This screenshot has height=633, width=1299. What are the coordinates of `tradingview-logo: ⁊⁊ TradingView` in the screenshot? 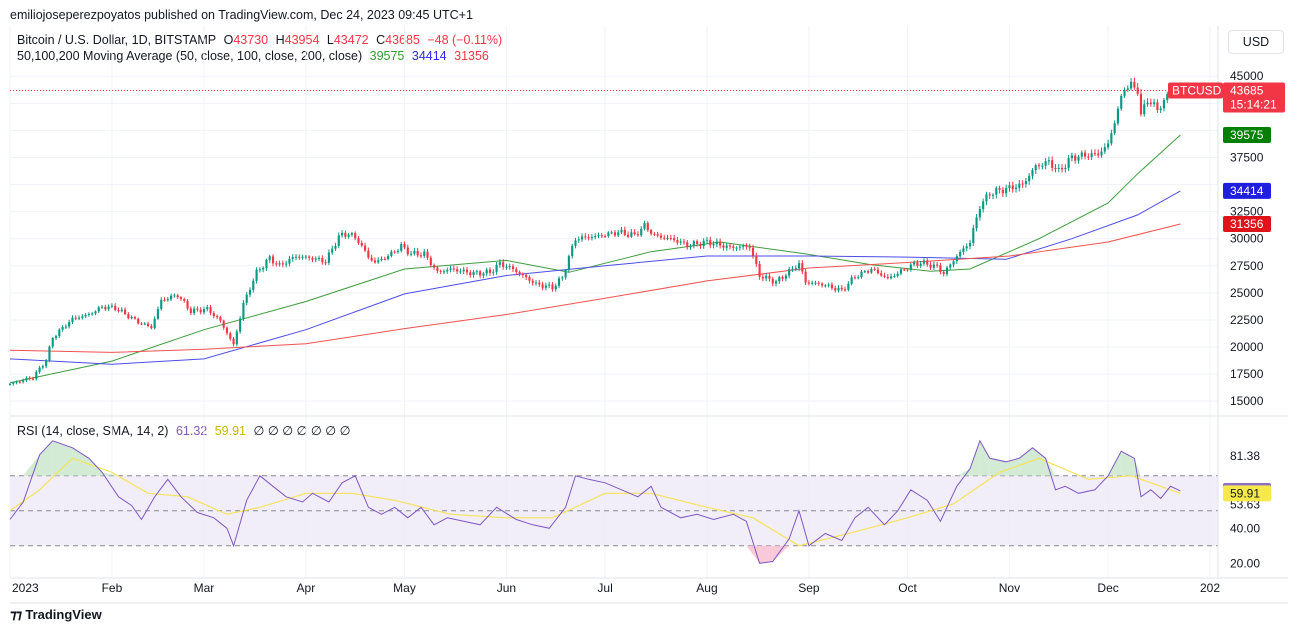 It's located at (56, 615).